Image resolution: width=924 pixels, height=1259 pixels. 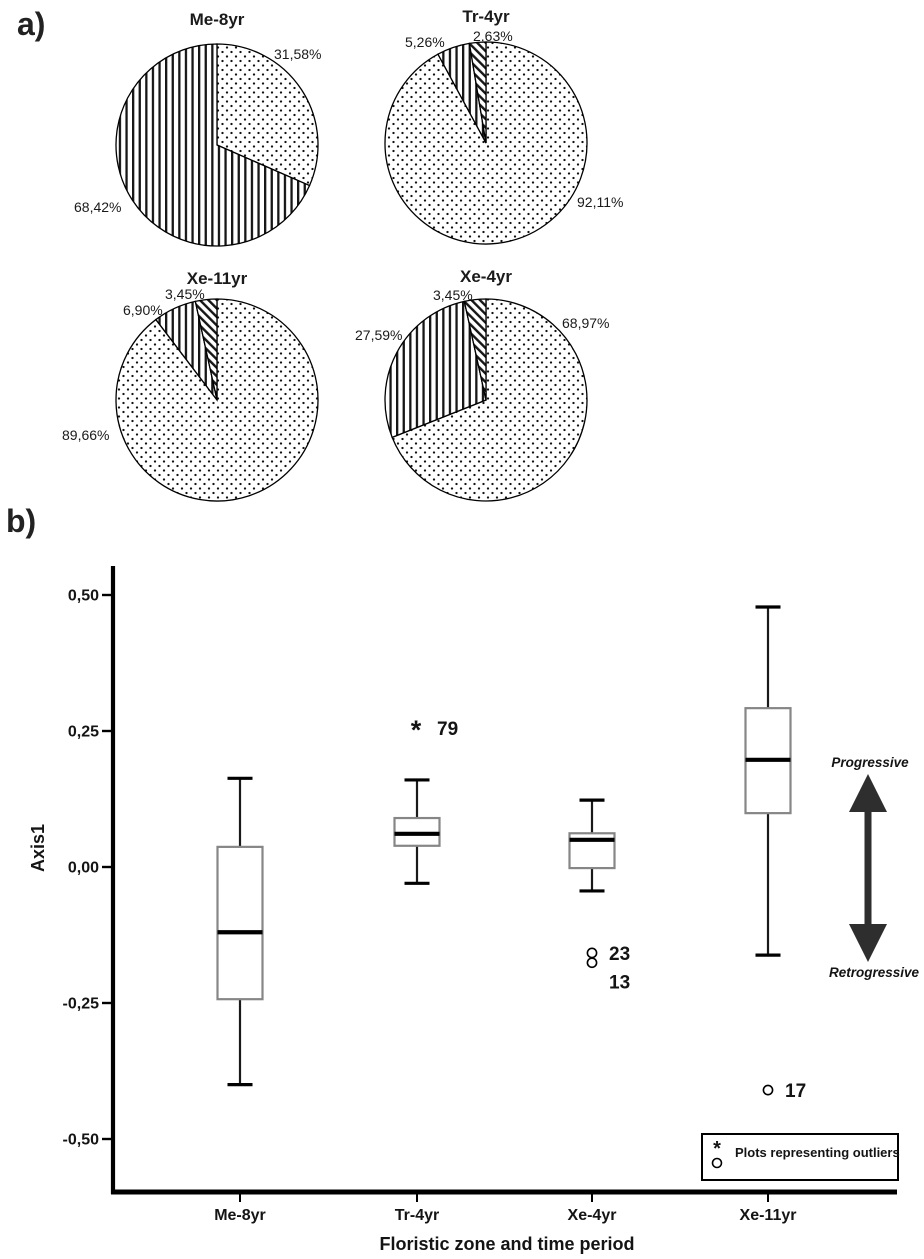 What do you see at coordinates (83, 732) in the screenshot?
I see `y-tick-label: 0,25` at bounding box center [83, 732].